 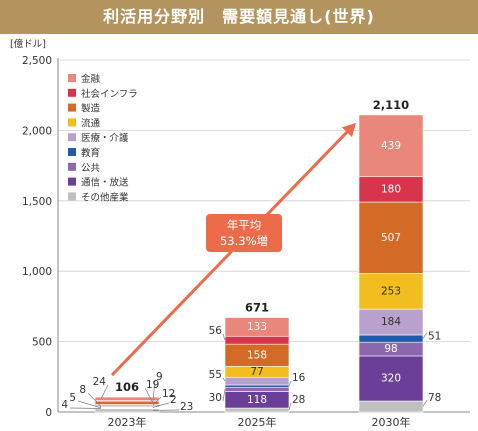 What do you see at coordinates (216, 331) in the screenshot?
I see `segment-value-label: 56` at bounding box center [216, 331].